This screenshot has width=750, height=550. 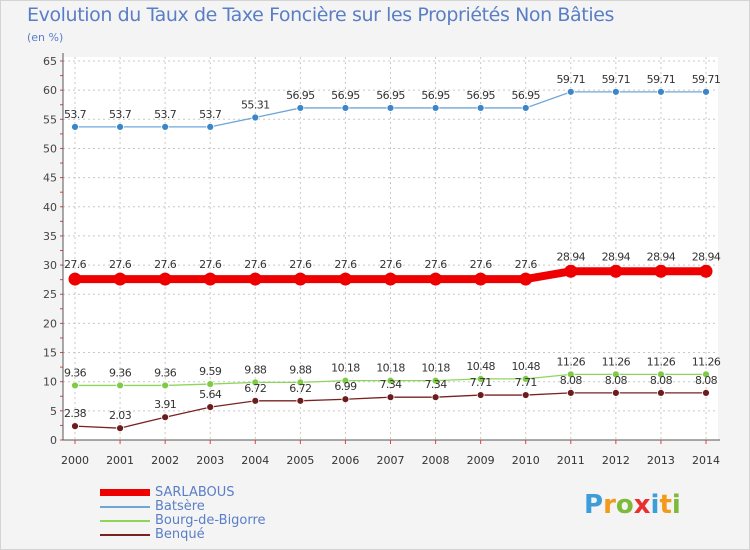 What do you see at coordinates (391, 460) in the screenshot?
I see `x-tick-label: 2007` at bounding box center [391, 460].